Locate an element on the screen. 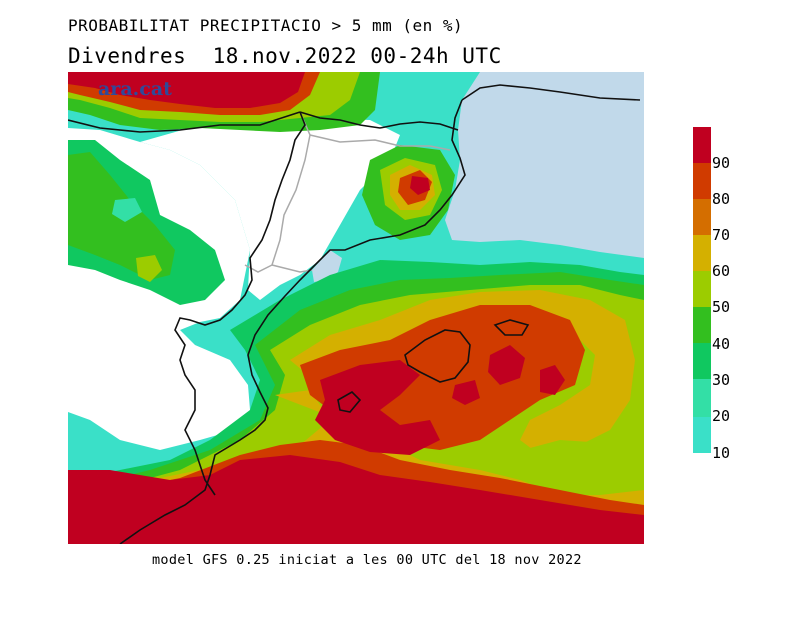  legend-label-10: 10 is located at coordinates (721, 453).